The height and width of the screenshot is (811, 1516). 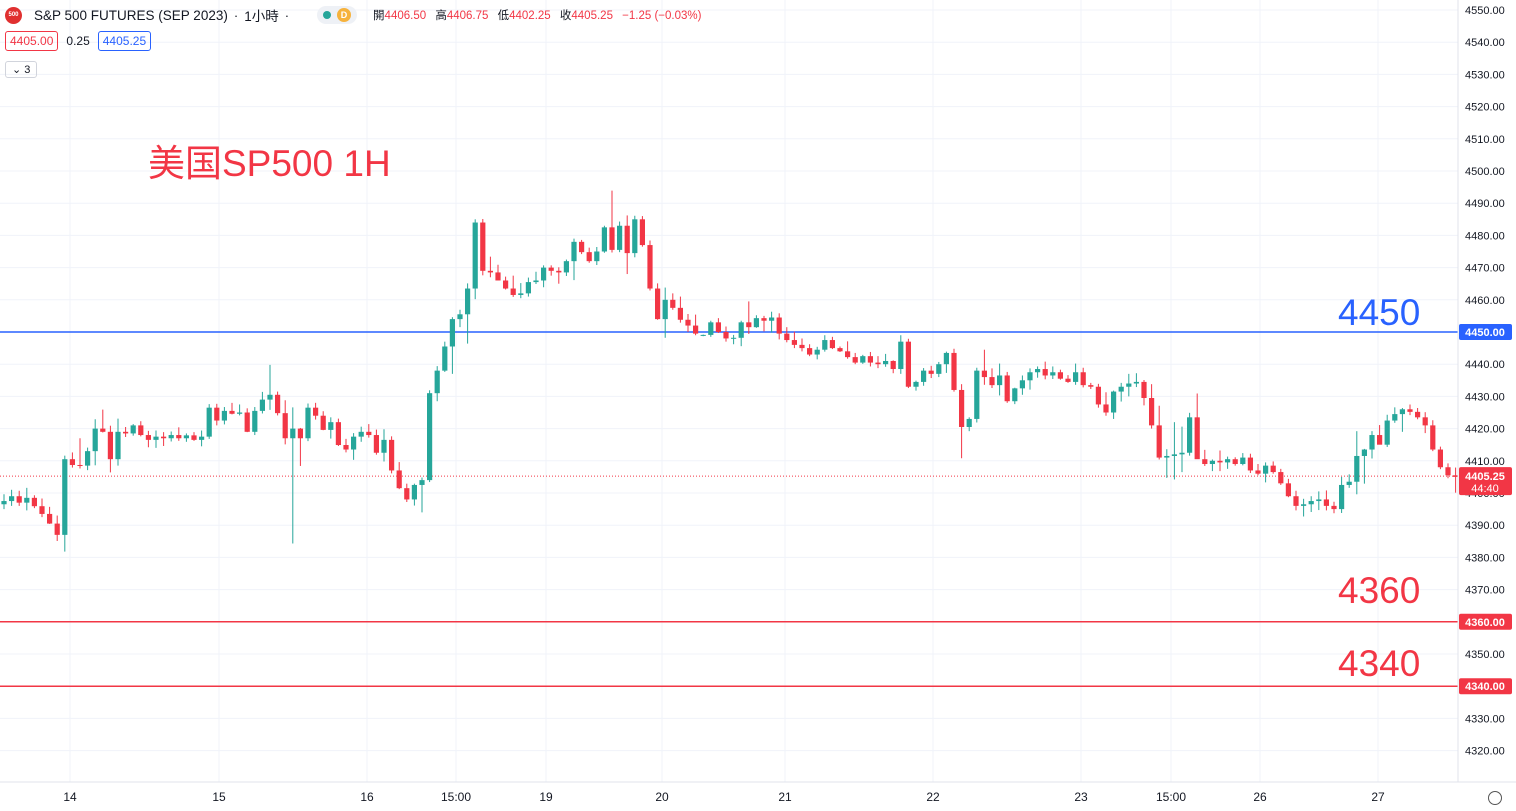 What do you see at coordinates (1485, 430) in the screenshot?
I see `price-tick-label: 4420.00` at bounding box center [1485, 430].